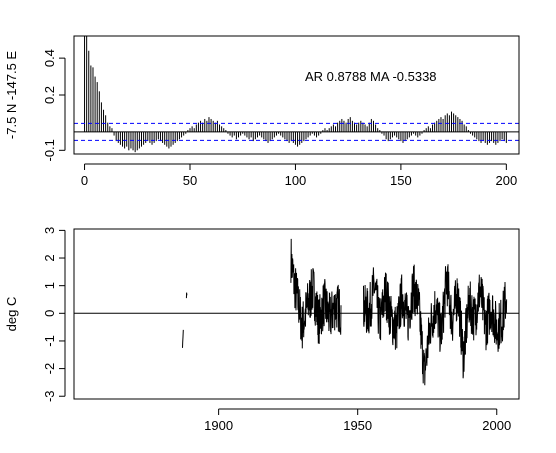 This screenshot has height=453, width=556. Describe the element at coordinates (49, 313) in the screenshot. I see `anomaly-y-tick-label: 0` at that location.